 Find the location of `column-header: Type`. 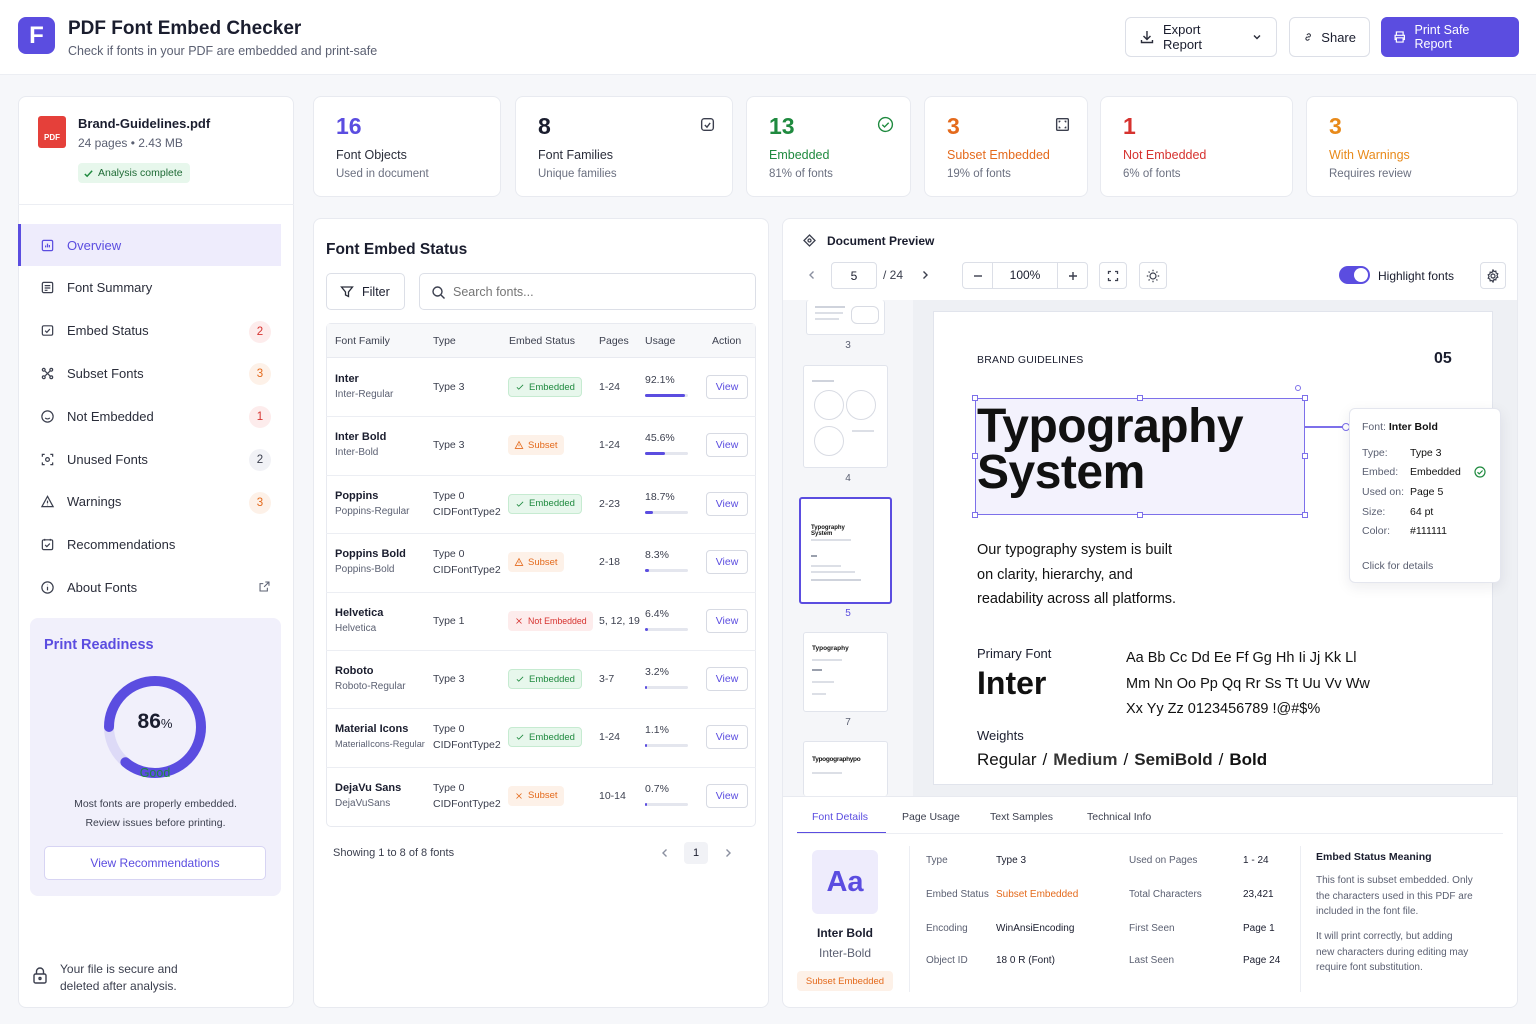

column-header: Type is located at coordinates (444, 341).